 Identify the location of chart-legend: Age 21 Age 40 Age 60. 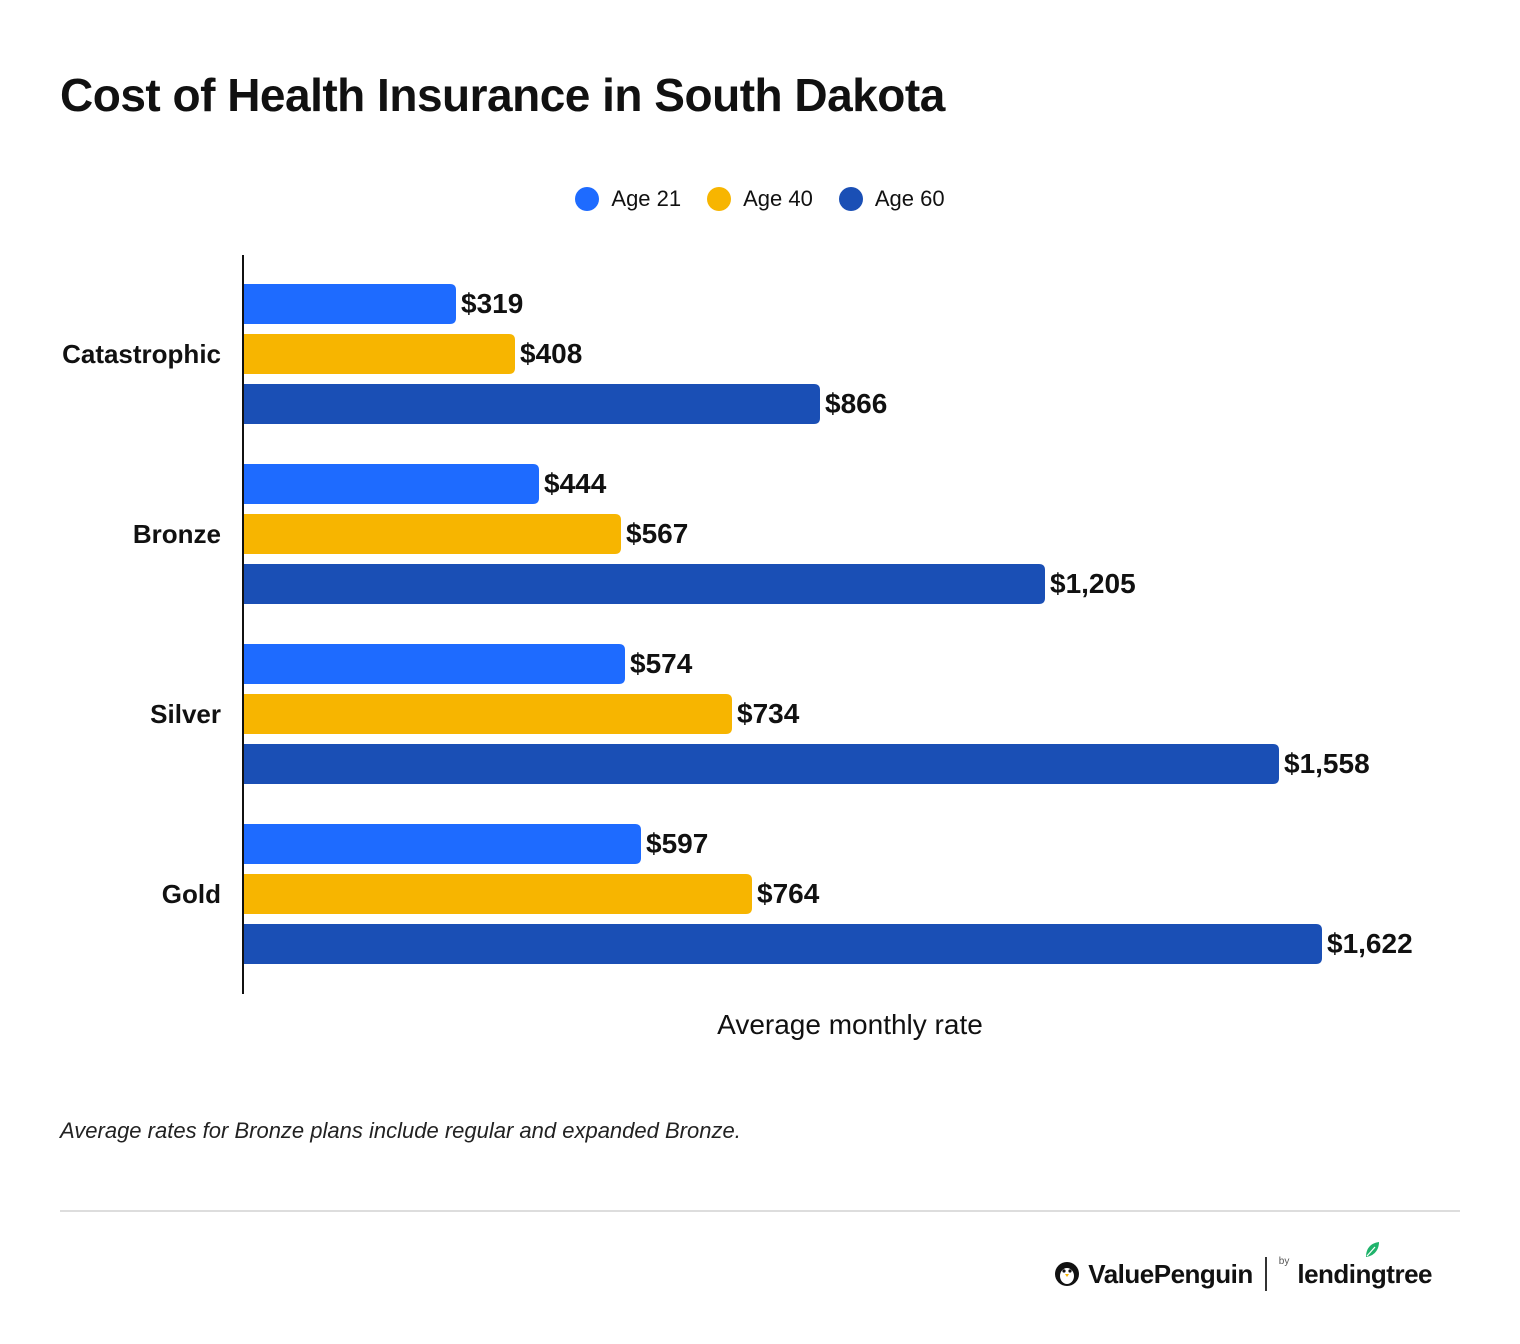
(760, 199).